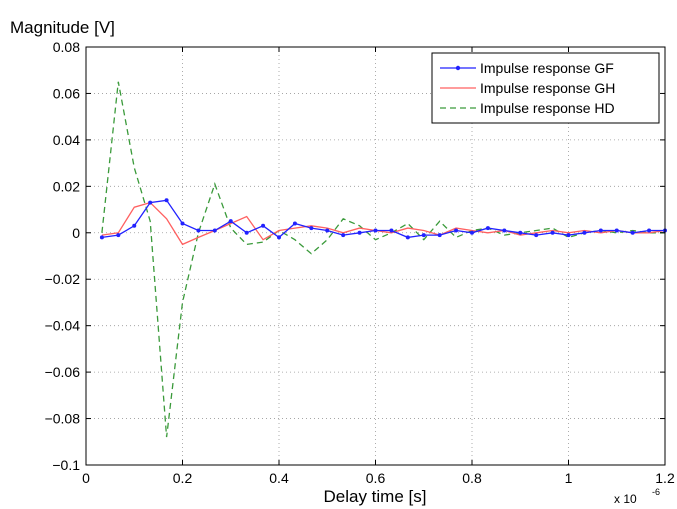  I want to click on x-tick-label: 0.4, so click(279, 478).